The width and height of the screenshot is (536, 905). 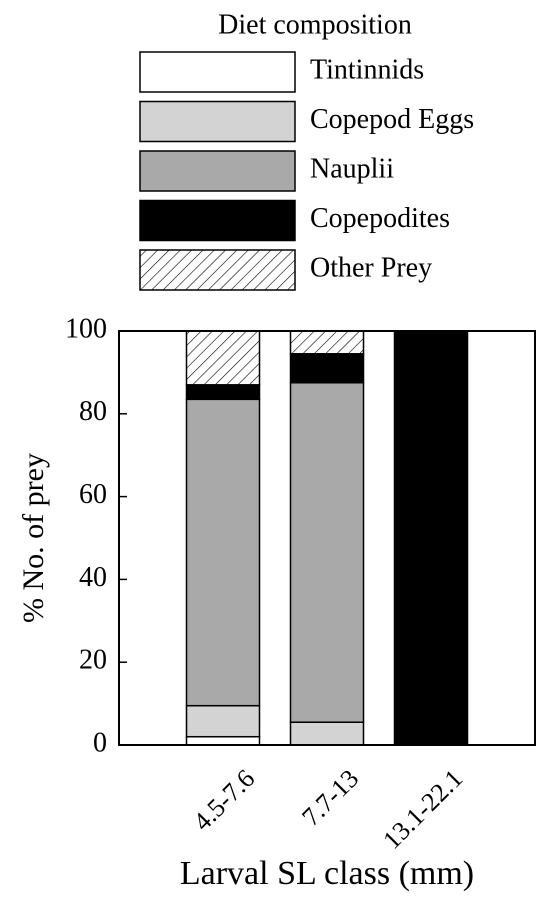 What do you see at coordinates (352, 168) in the screenshot?
I see `legend-label: Nauplii` at bounding box center [352, 168].